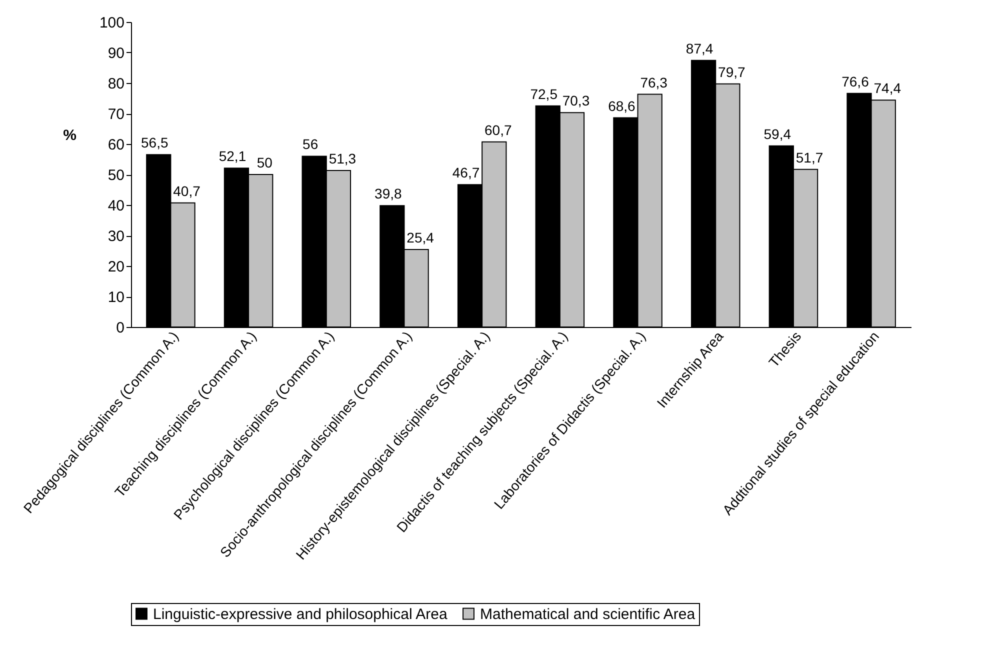 Image resolution: width=988 pixels, height=664 pixels. Describe the element at coordinates (544, 94) in the screenshot. I see `data-label: 72,5` at that location.